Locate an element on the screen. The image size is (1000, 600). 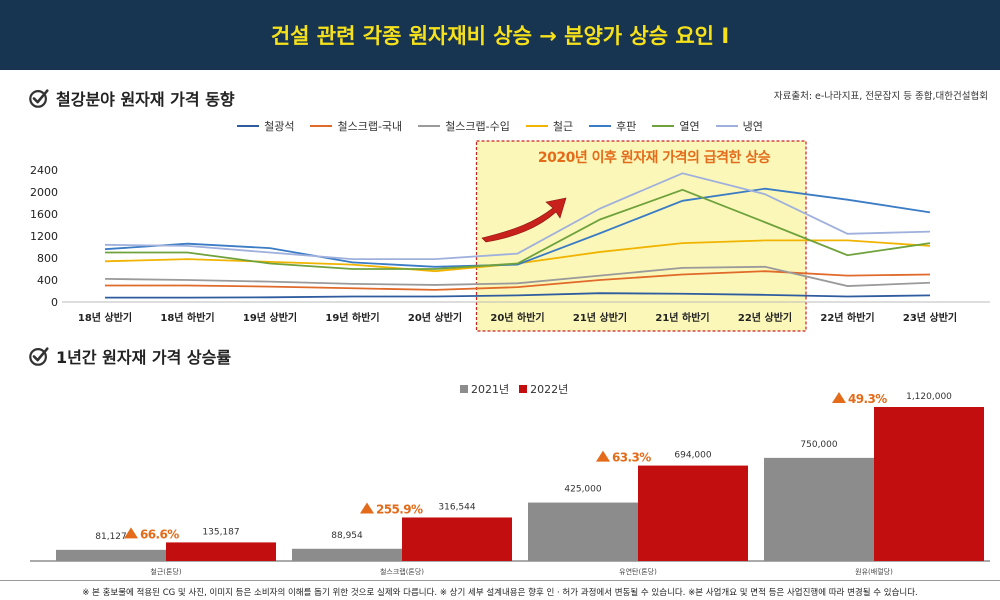
legend-item: 철광석 is located at coordinates (265, 126).